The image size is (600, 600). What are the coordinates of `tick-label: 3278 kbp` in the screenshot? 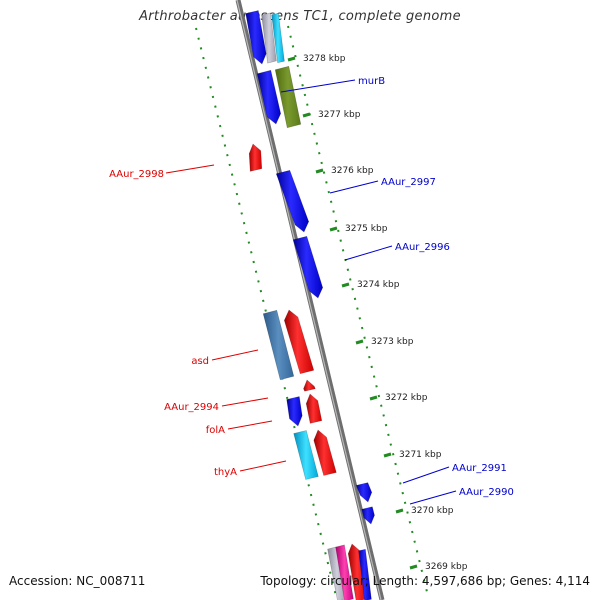 It's located at (324, 59).